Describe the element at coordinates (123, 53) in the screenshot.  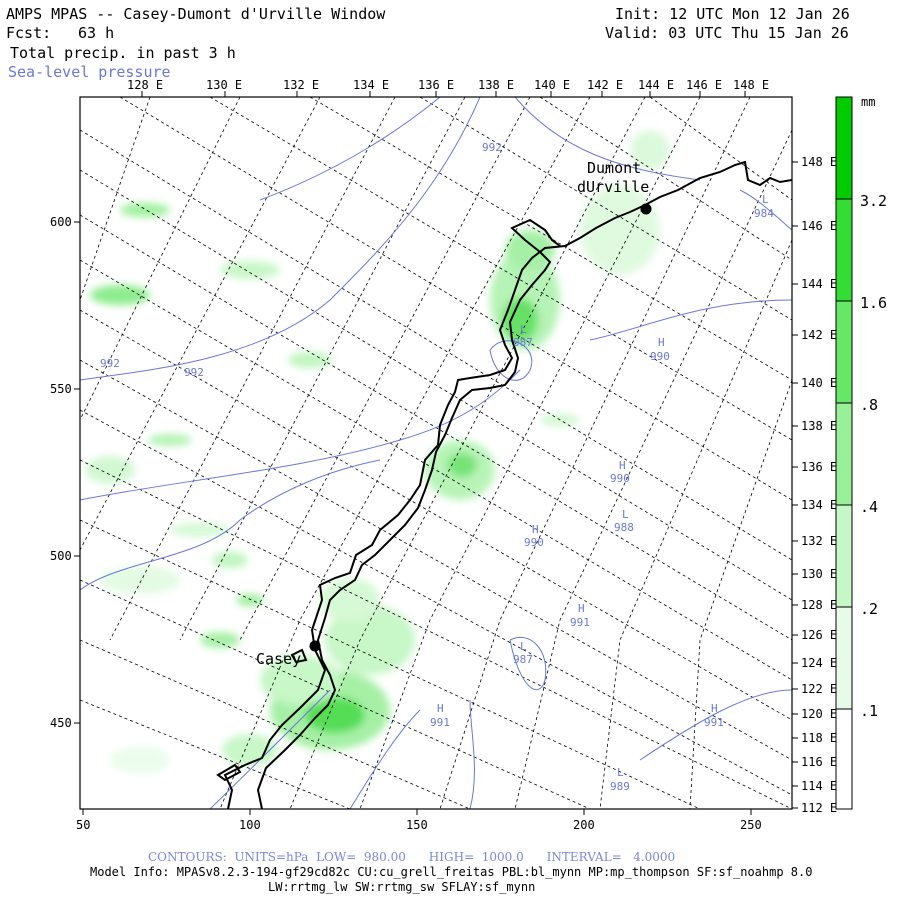
I see `field-name: Total precip. in past 3 h` at that location.